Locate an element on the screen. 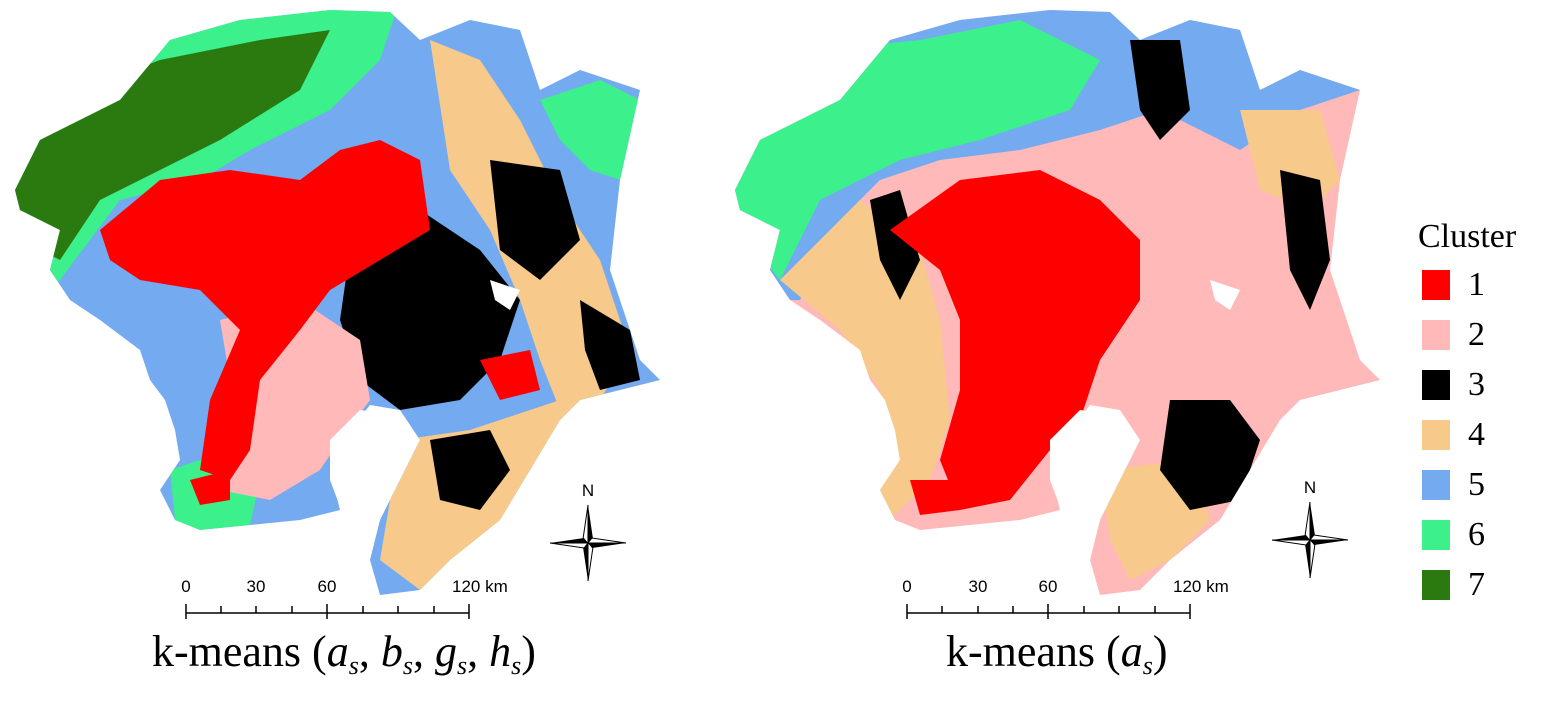 The height and width of the screenshot is (708, 1566). map-title-left: k-means (as, bs, gs, hs) is located at coordinates (344, 653).